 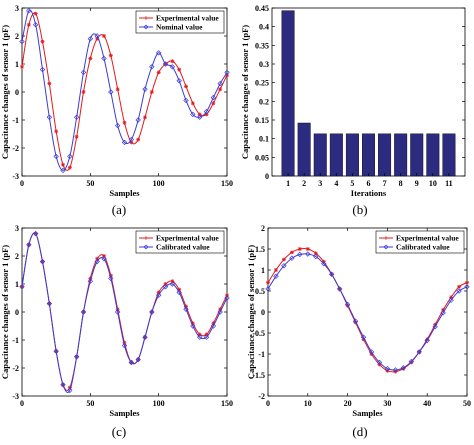 What do you see at coordinates (17, 8) in the screenshot?
I see `y-tick-label: 3` at bounding box center [17, 8].